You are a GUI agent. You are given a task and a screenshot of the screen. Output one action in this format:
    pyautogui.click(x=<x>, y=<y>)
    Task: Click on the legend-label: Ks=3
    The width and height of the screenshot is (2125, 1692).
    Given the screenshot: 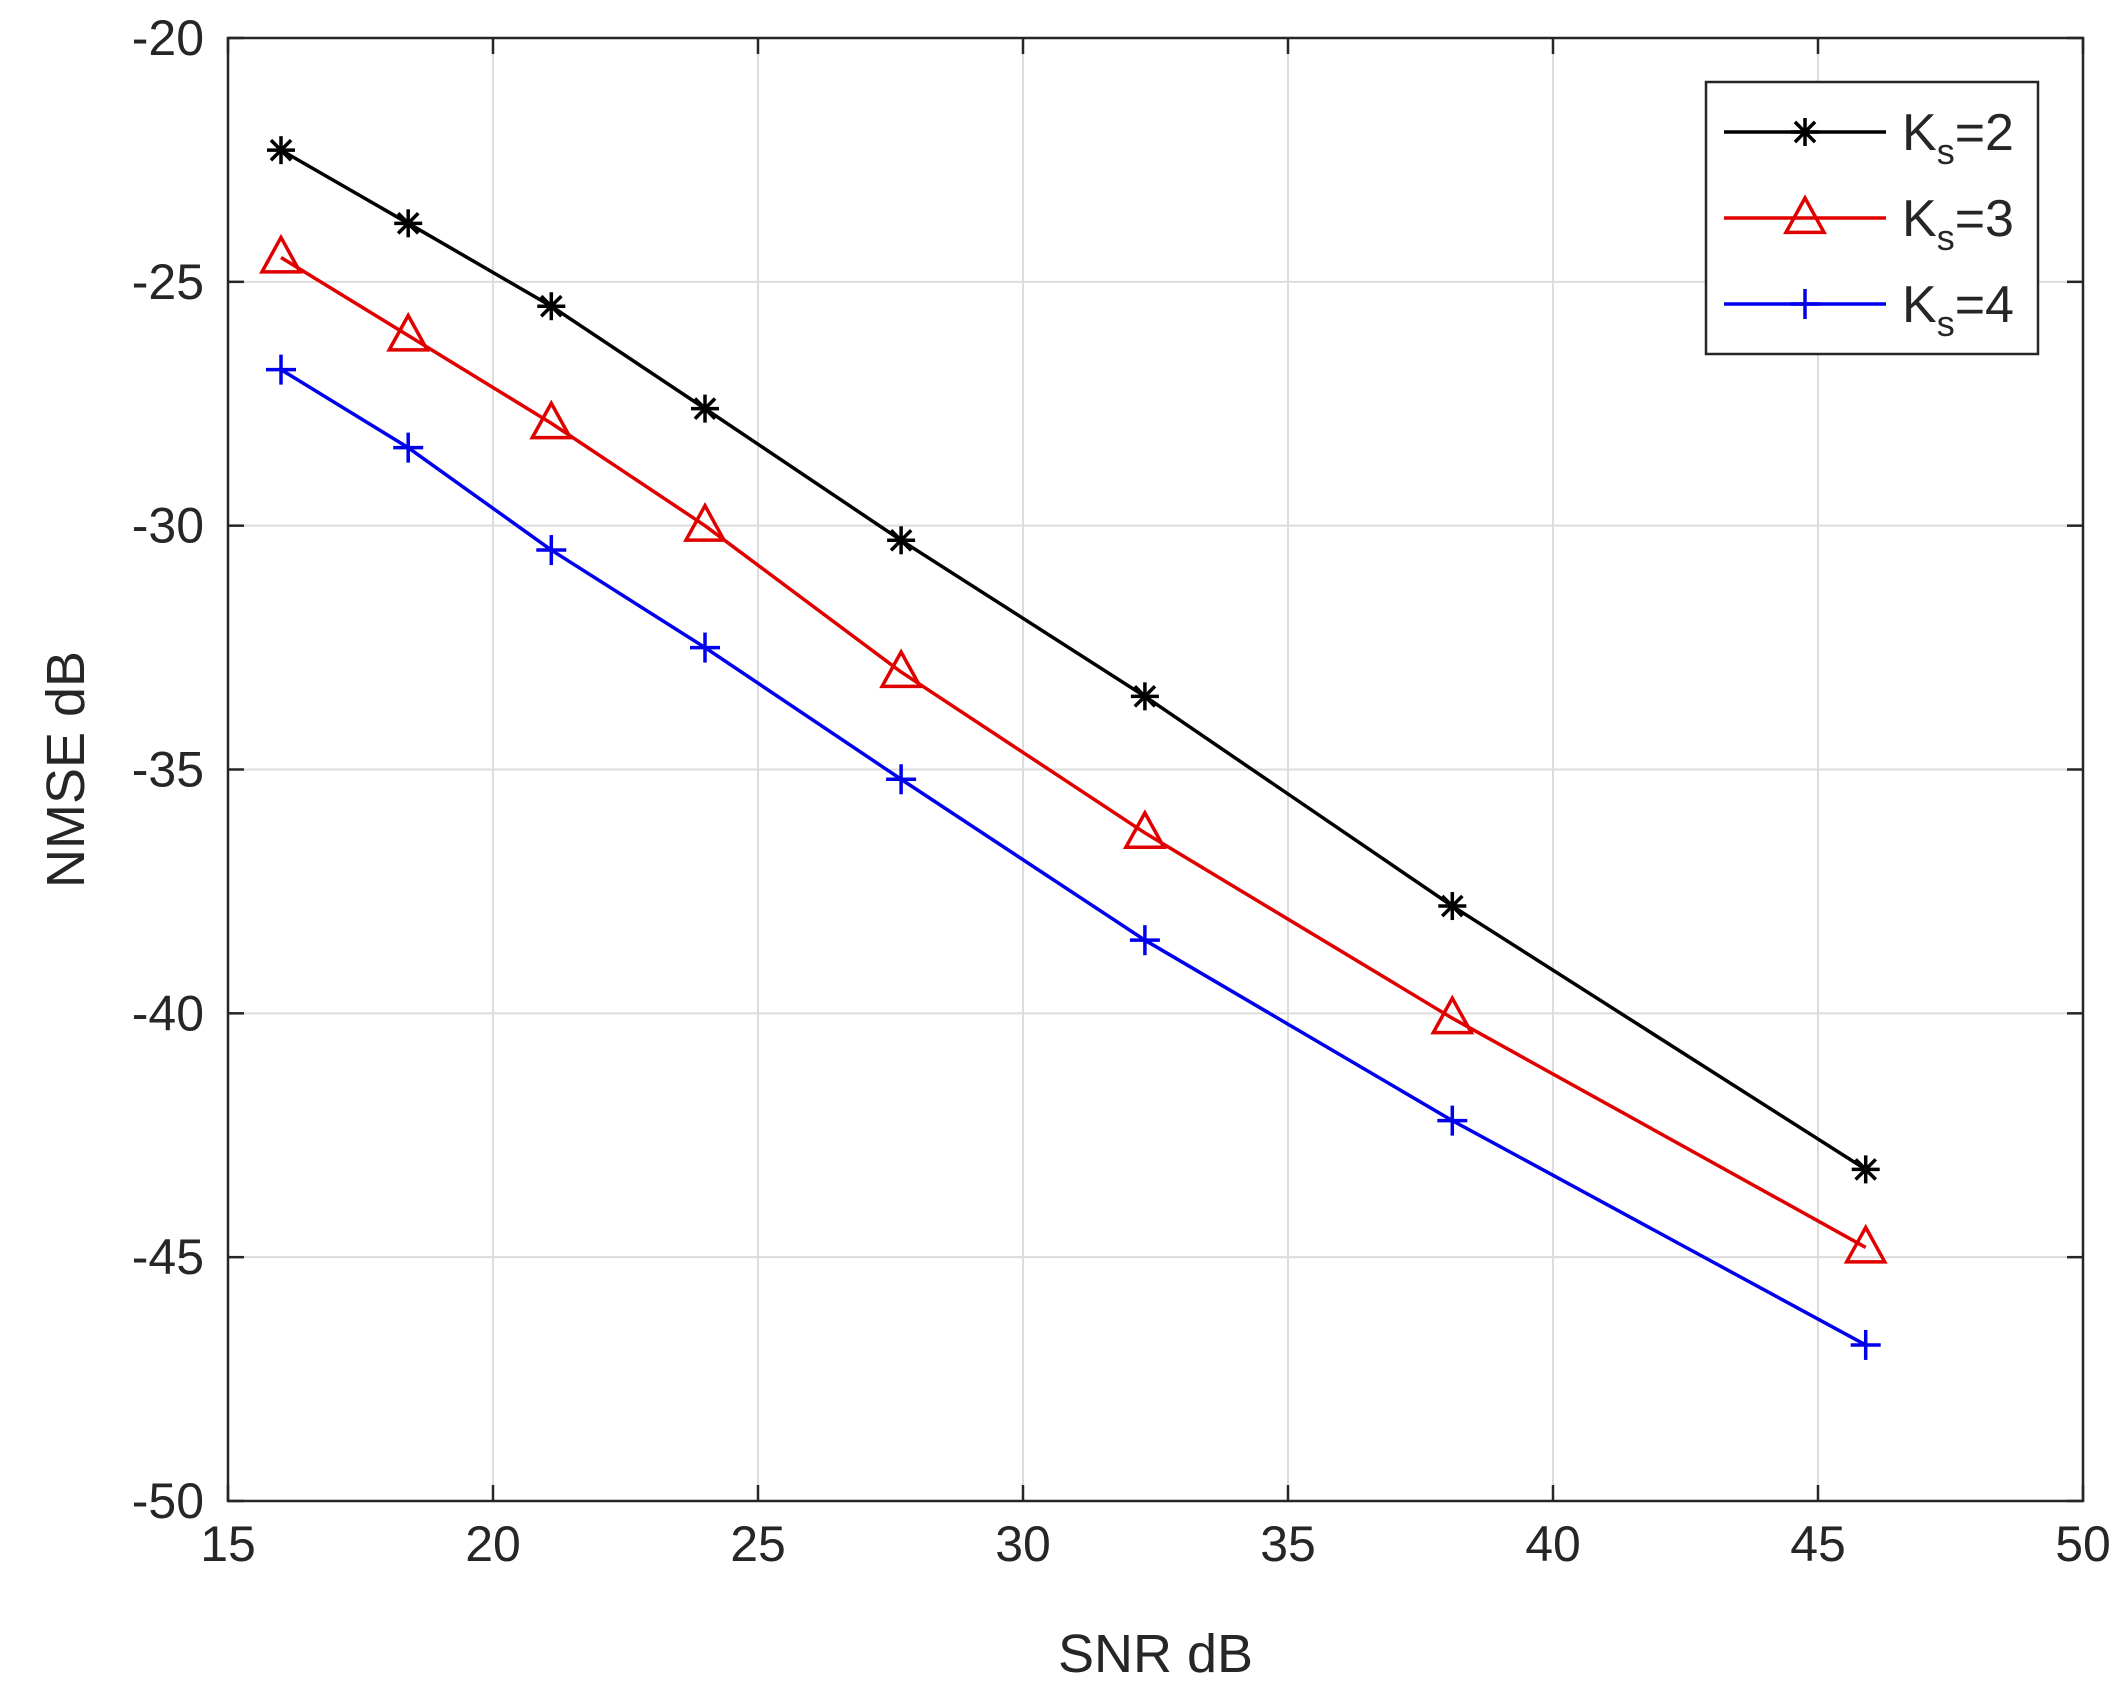 What is the action you would take?
    pyautogui.click(x=1958, y=224)
    